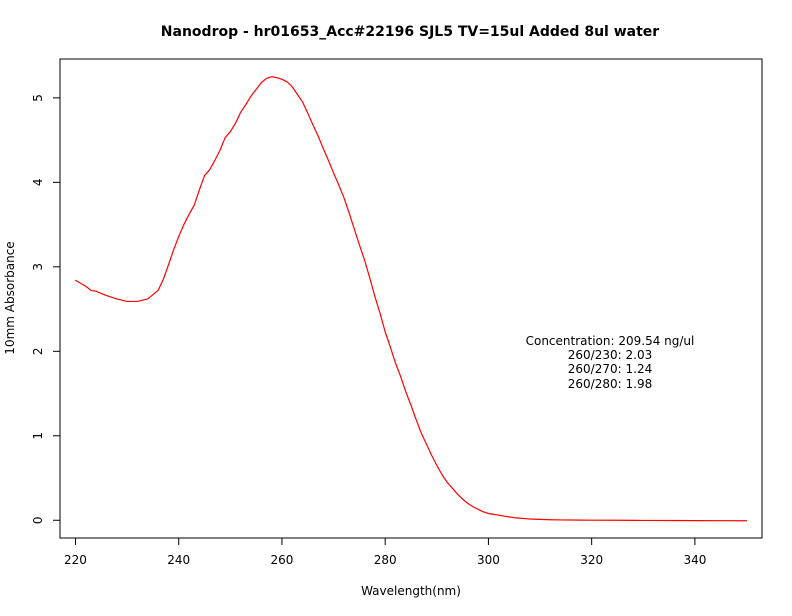  I want to click on x-tick-label-220: 220, so click(75, 560).